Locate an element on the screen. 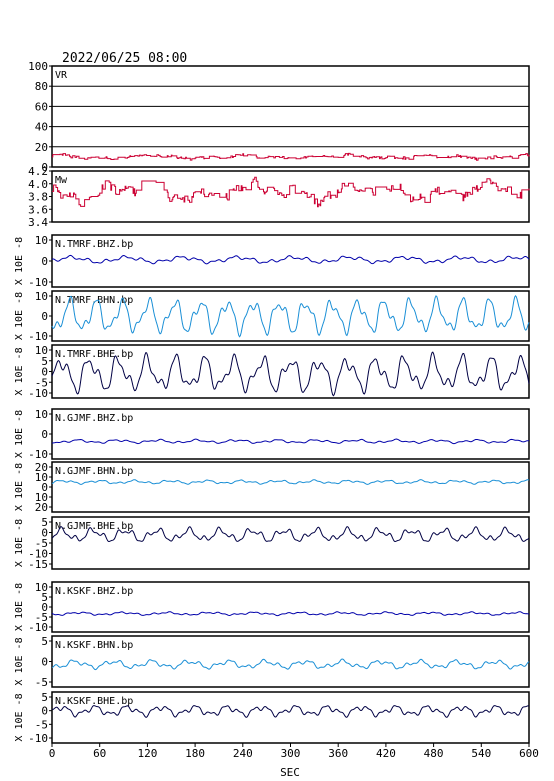 This screenshot has width=554, height=781. x-axis: 0 60 120 180 240 300 360 420 480 540 600 is located at coordinates (294, 751).